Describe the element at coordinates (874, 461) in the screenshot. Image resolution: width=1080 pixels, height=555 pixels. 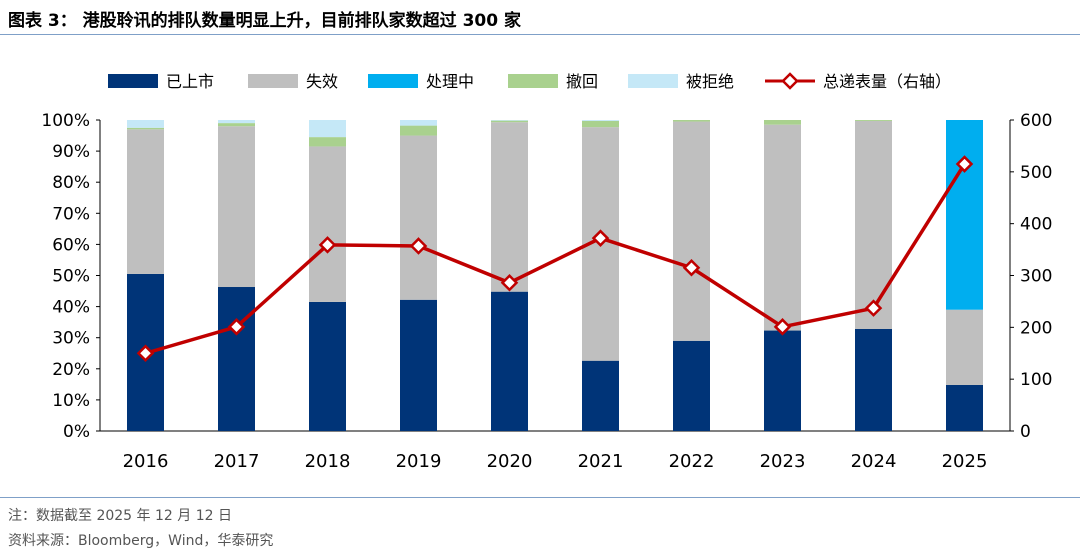
I see `x-tick-label: 2024` at that location.